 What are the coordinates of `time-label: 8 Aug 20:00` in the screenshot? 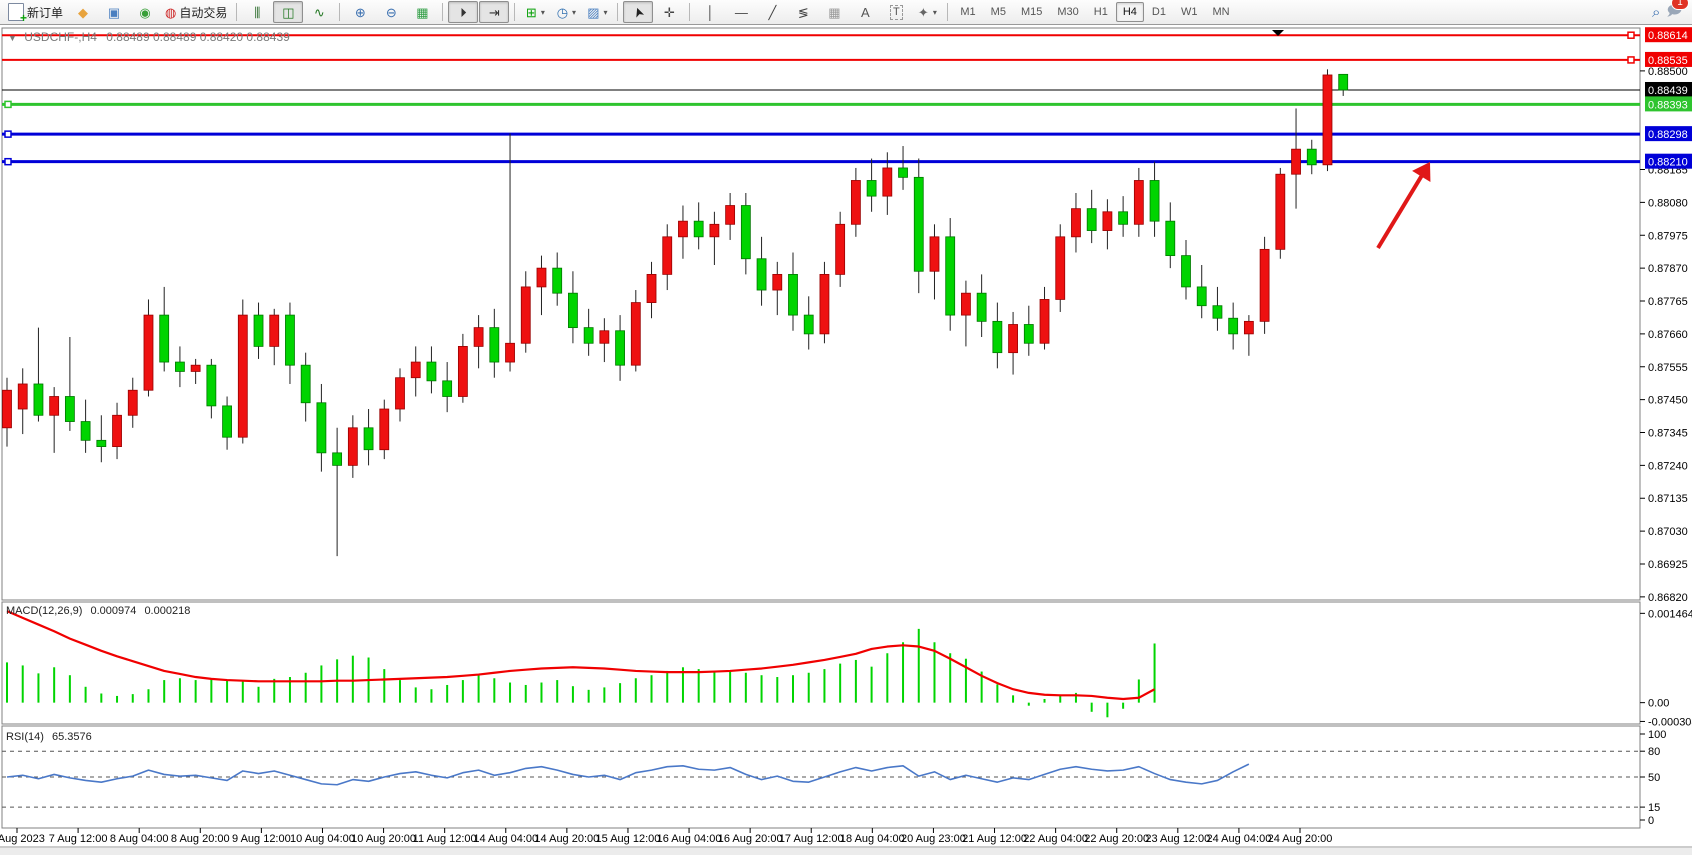 It's located at (200, 839).